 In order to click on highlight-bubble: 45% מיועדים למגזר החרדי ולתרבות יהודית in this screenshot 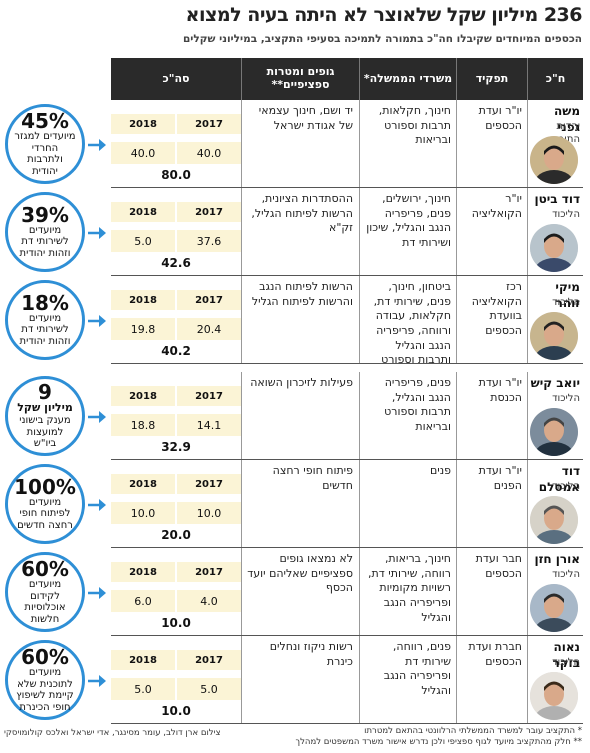, I will do `click(45, 144)`.